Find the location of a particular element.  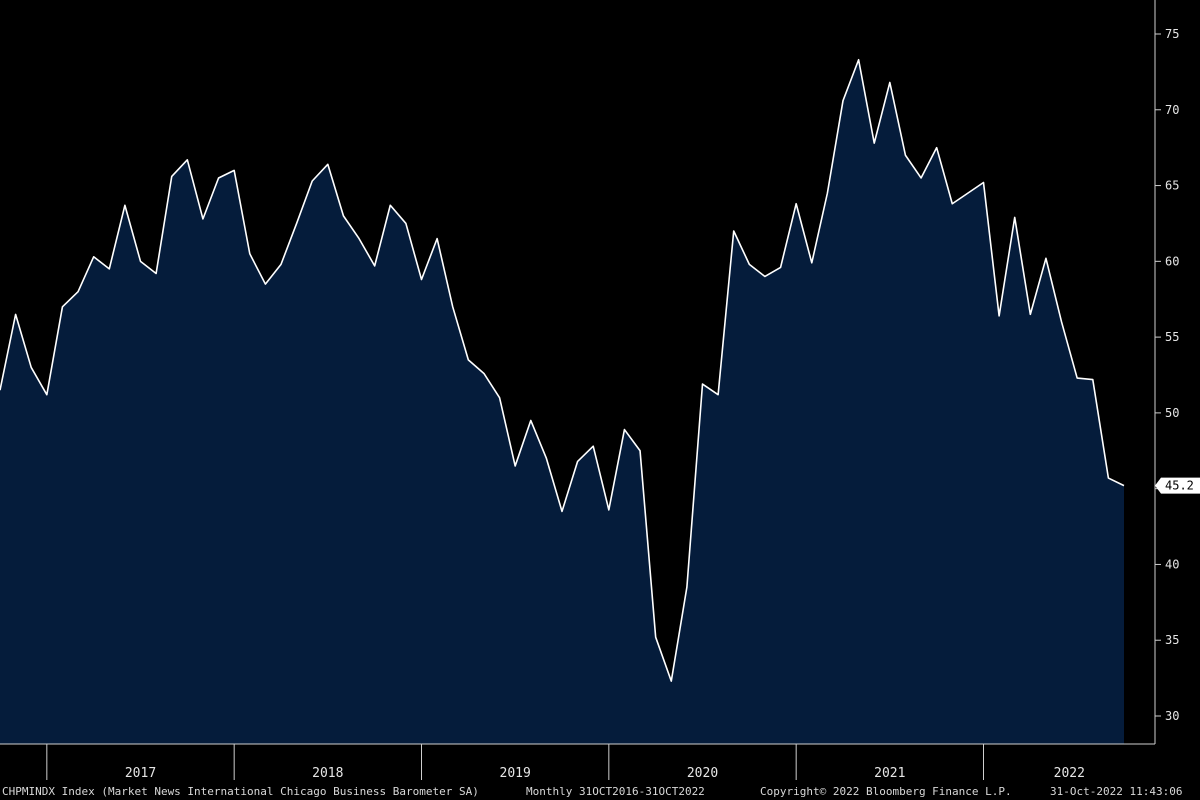

y-tick: 30 is located at coordinates (1167, 716).